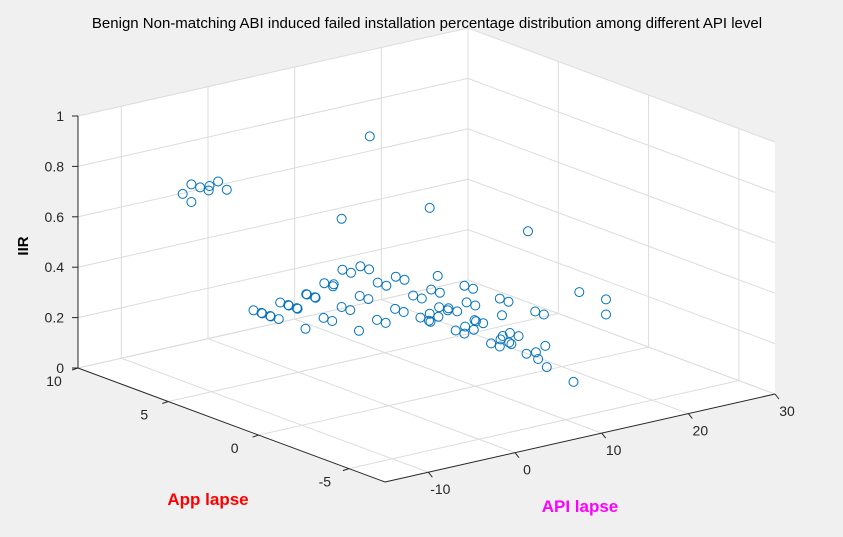 The width and height of the screenshot is (843, 537). What do you see at coordinates (787, 411) in the screenshot?
I see `x-tick-label: 30` at bounding box center [787, 411].